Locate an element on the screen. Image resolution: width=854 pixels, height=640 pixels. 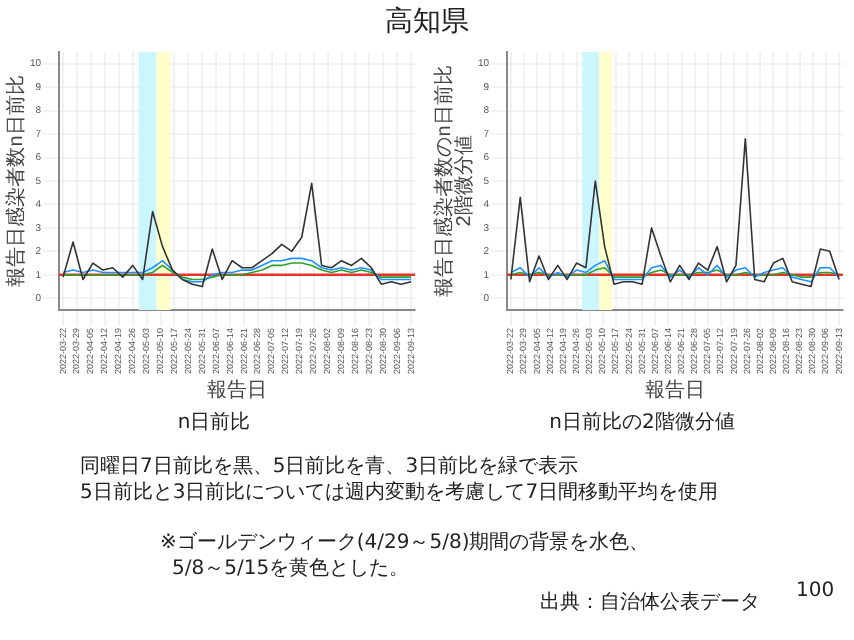
text: 5日前比と3日前比については週内変動を考慮して7日間移動平均を使用 is located at coordinates (399, 492).